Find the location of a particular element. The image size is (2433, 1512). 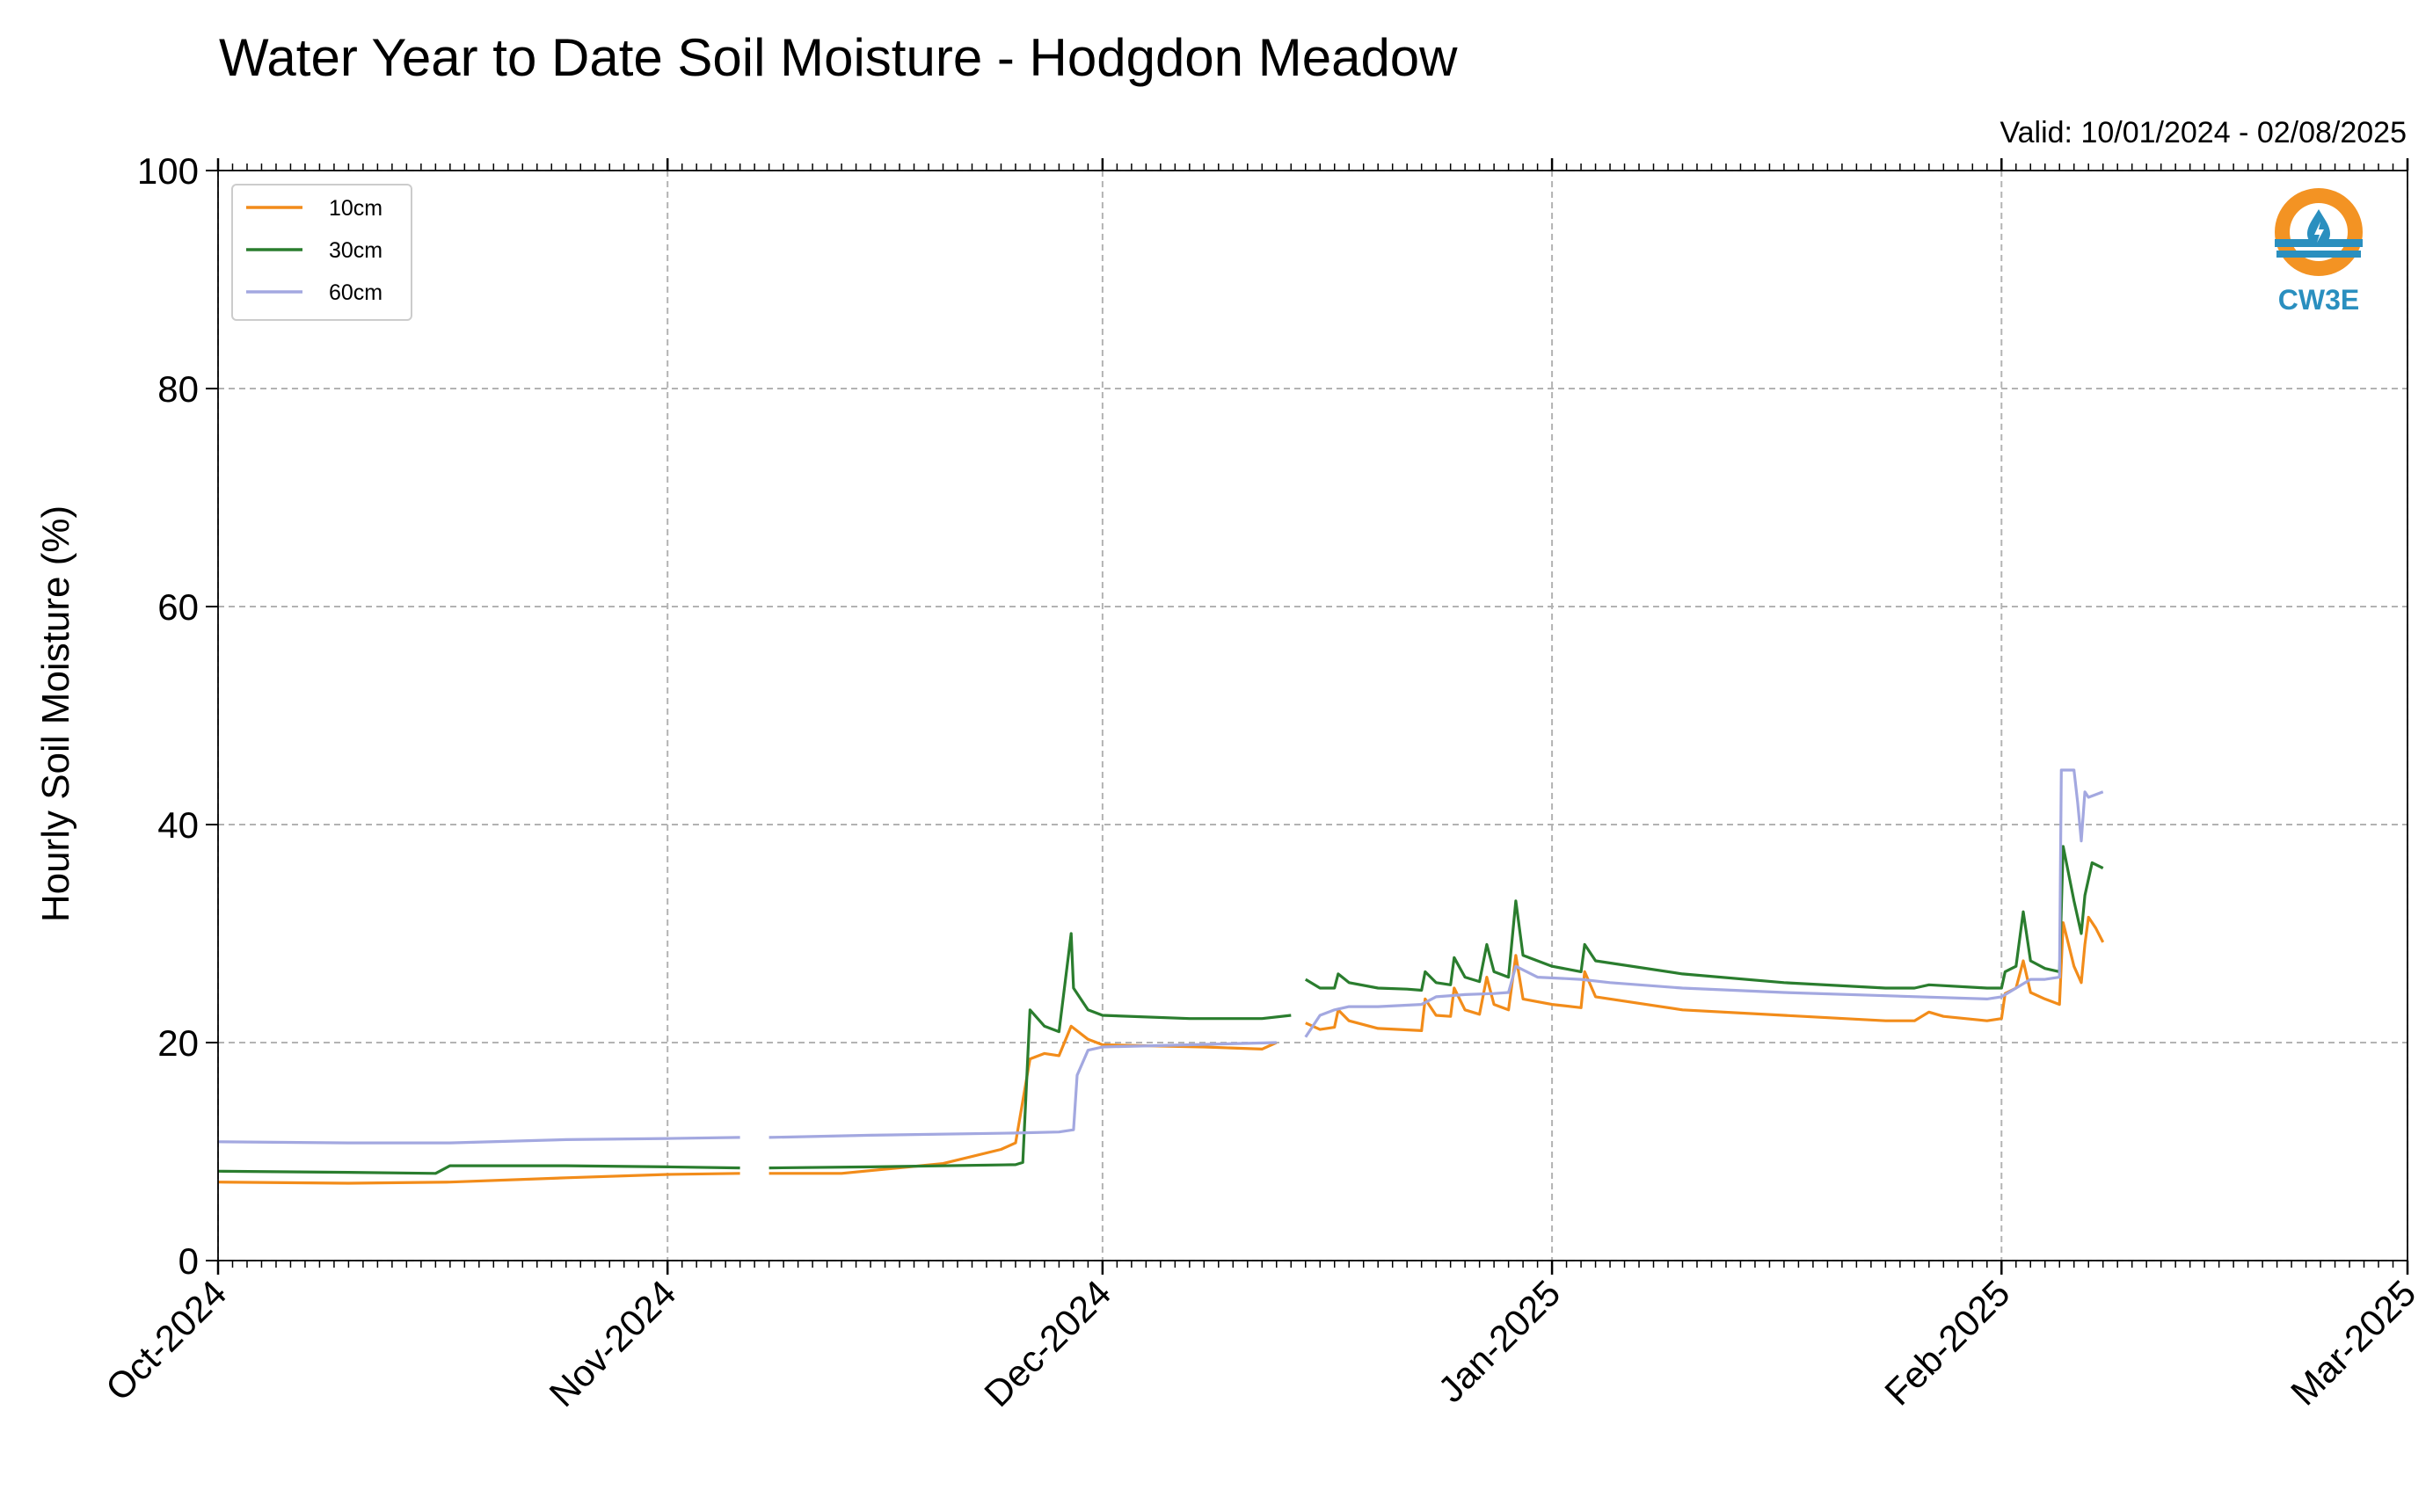

x-tick-label: Feb-2025 is located at coordinates (1946, 1342).